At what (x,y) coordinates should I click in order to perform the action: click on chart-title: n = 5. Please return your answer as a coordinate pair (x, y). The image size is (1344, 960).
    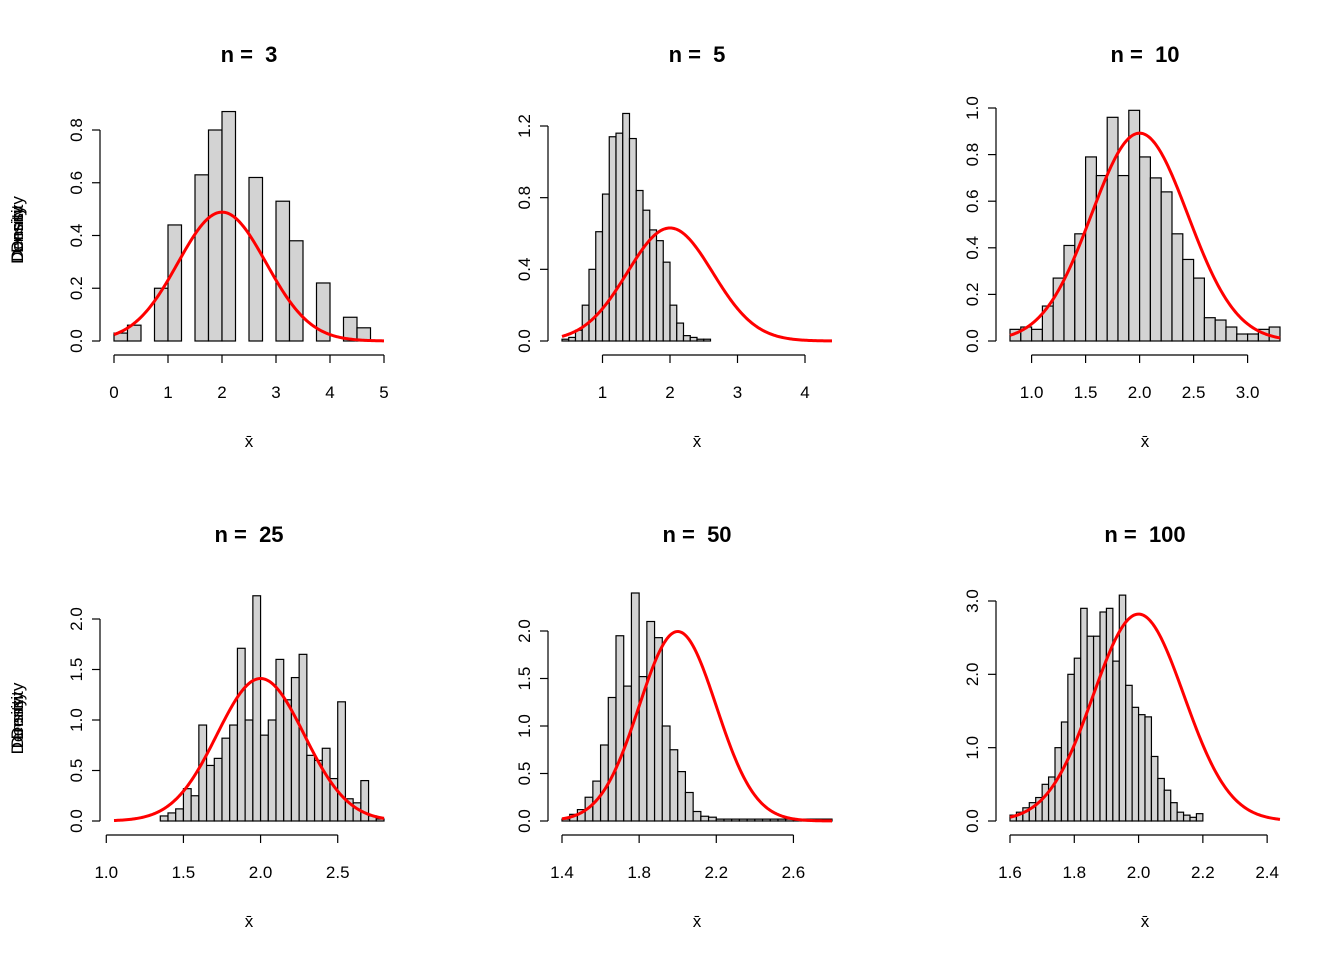
    Looking at the image, I should click on (697, 54).